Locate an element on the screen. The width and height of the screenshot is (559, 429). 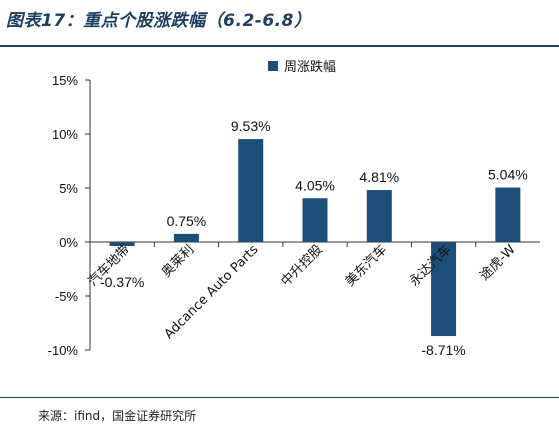
data-label: 0.75% is located at coordinates (187, 221).